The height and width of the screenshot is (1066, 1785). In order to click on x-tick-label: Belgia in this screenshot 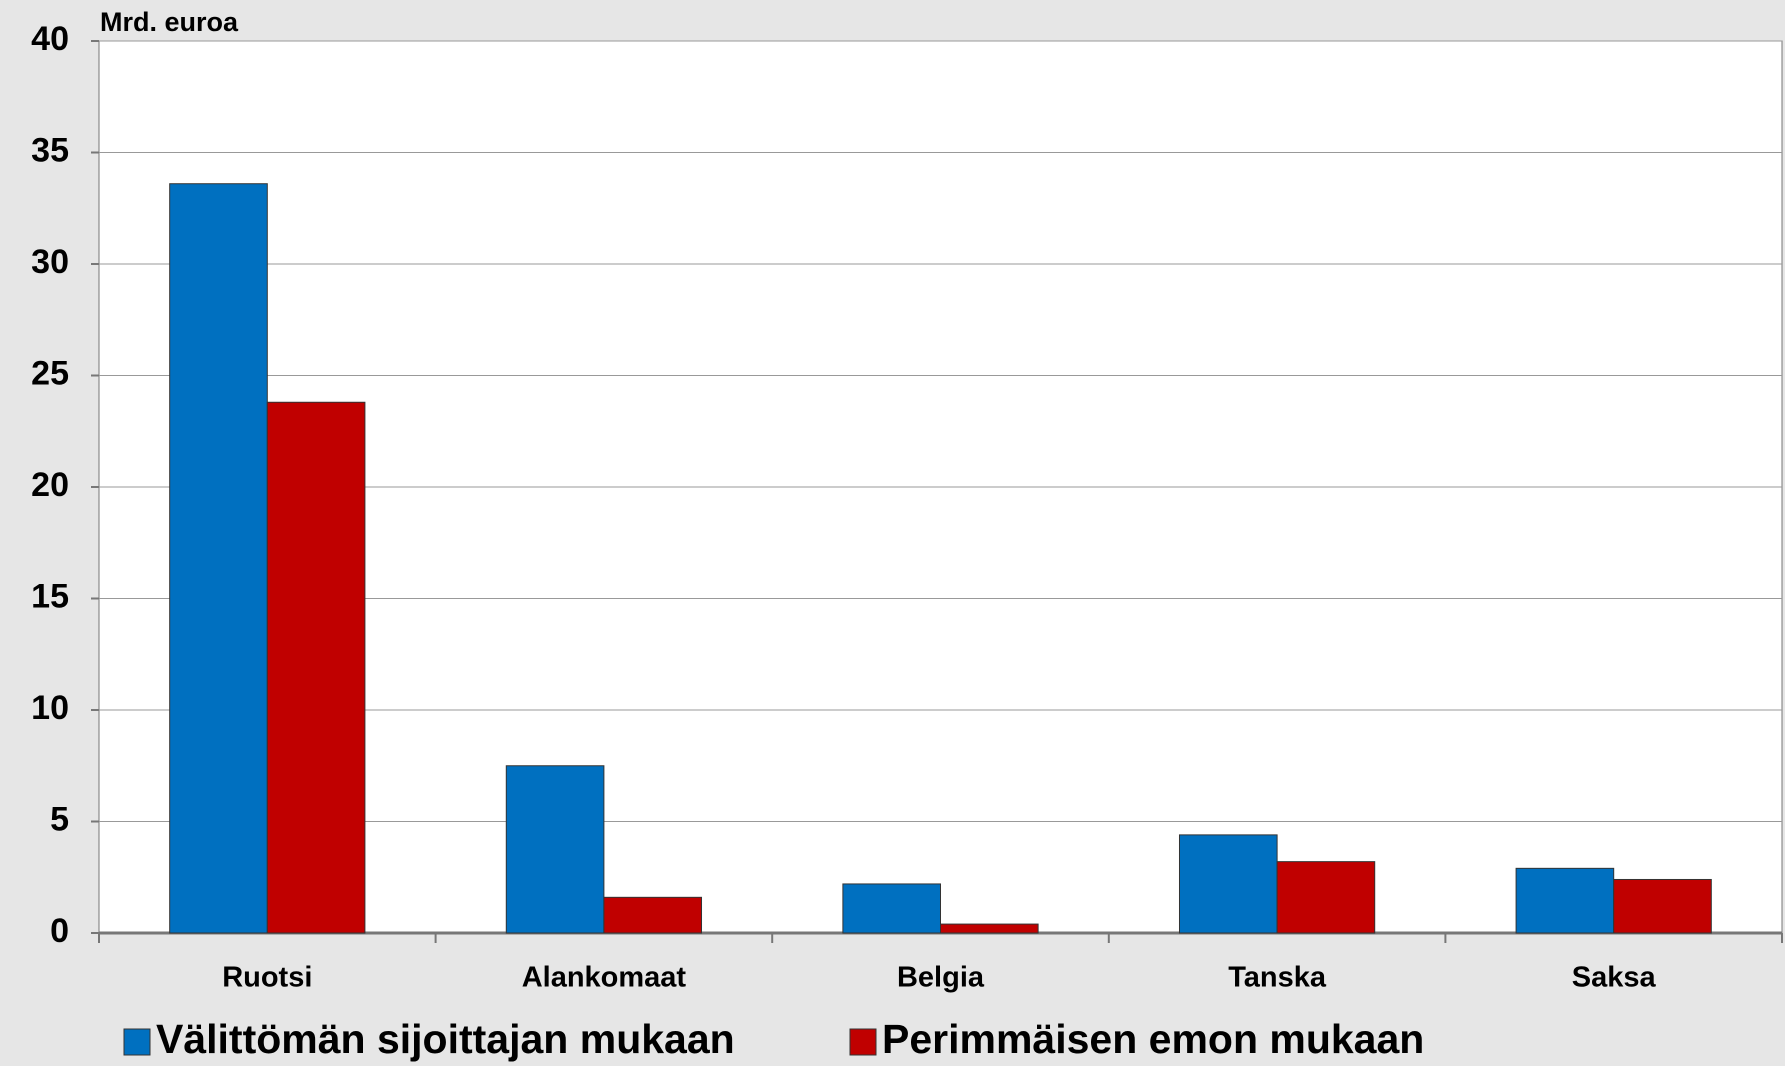, I will do `click(941, 978)`.